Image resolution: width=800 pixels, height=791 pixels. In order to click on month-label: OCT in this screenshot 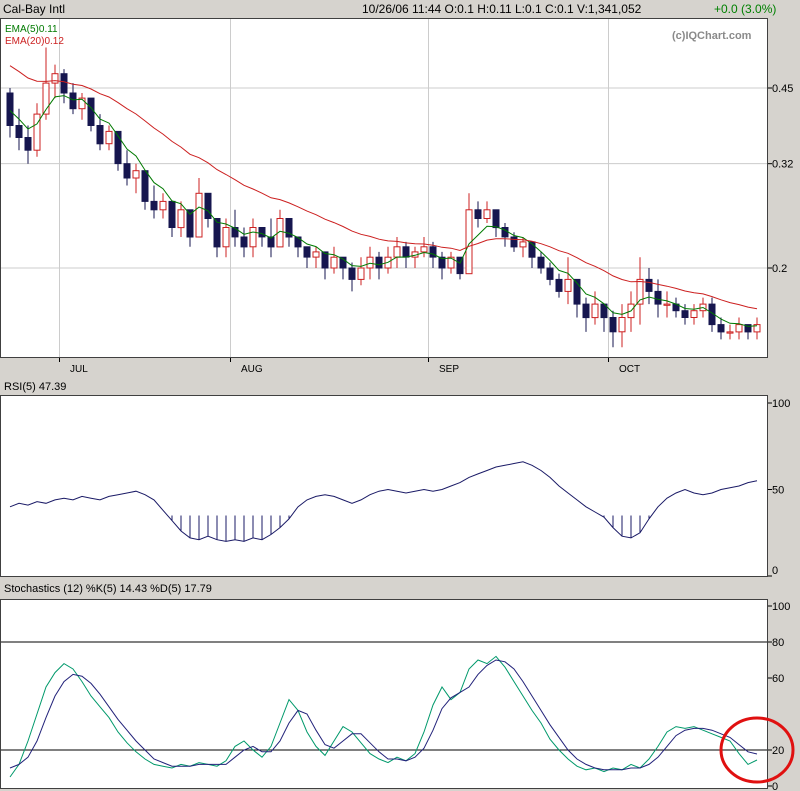, I will do `click(630, 369)`.